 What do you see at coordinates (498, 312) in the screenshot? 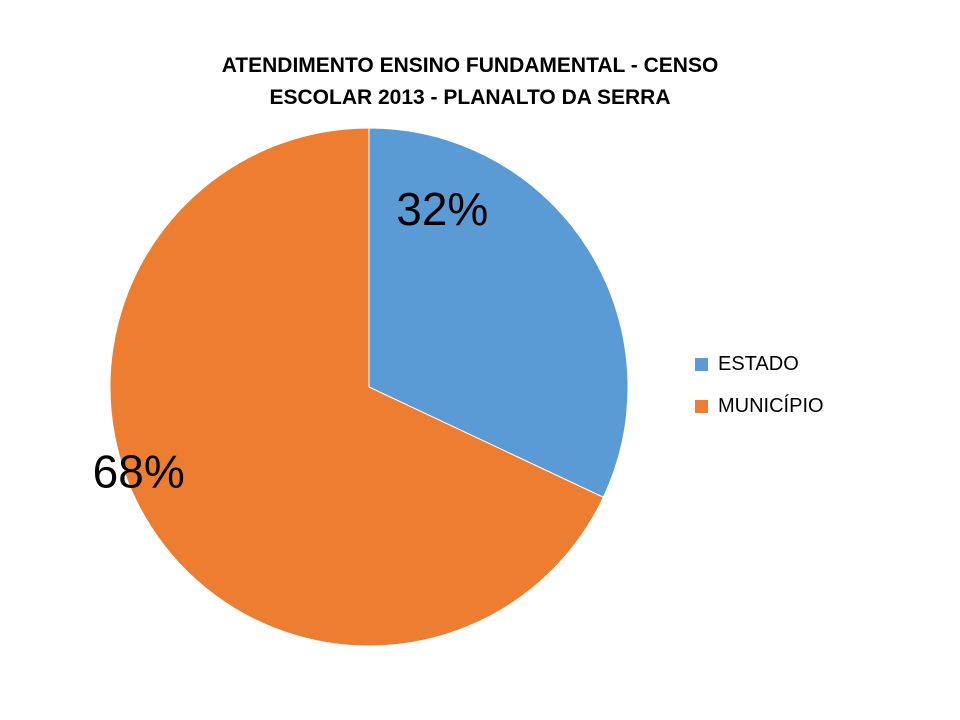
I see `pie-slice-estado` at bounding box center [498, 312].